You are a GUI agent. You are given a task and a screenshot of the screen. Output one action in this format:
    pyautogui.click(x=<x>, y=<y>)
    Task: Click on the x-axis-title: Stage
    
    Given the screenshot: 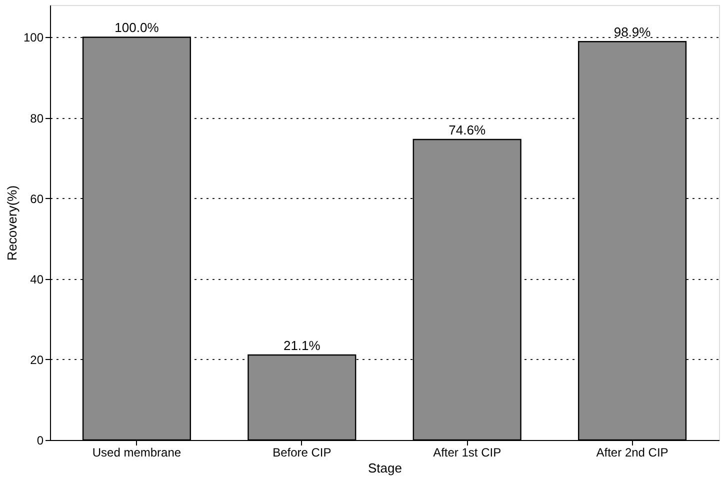 What is the action you would take?
    pyautogui.click(x=385, y=468)
    